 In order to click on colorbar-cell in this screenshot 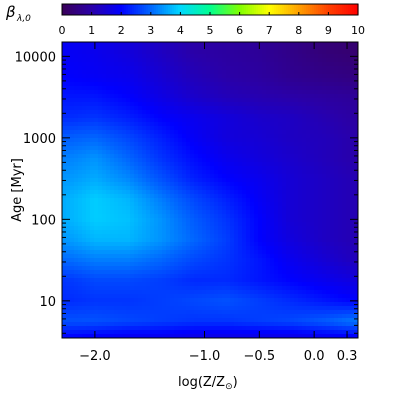, I will do `click(83, 9)`.